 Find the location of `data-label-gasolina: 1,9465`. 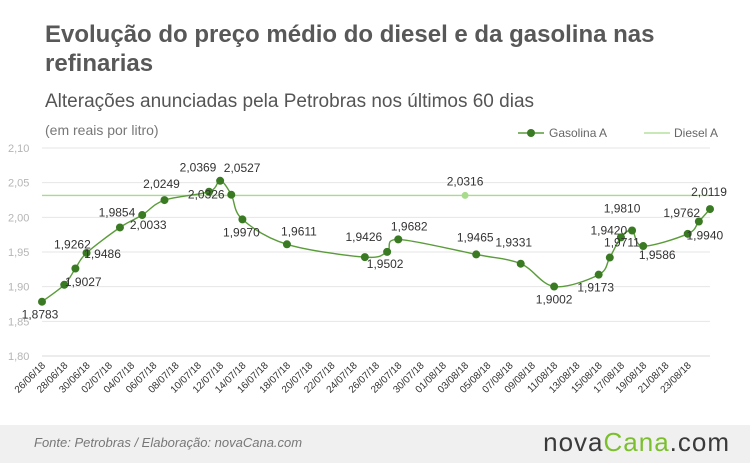

data-label-gasolina: 1,9465 is located at coordinates (475, 237).